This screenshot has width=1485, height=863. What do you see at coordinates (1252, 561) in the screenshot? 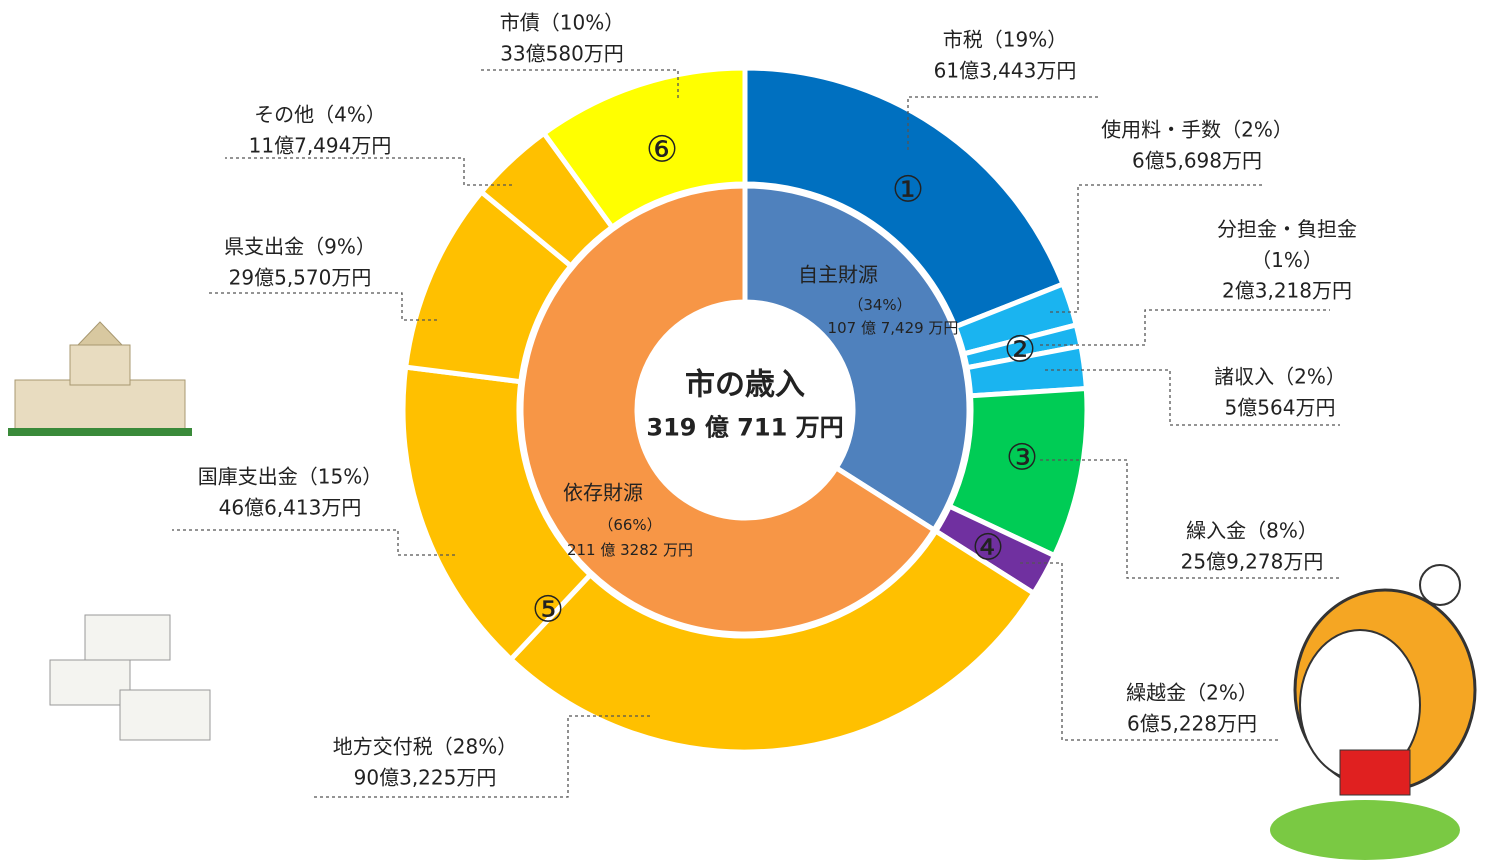
I see `amount-label: 25億9,278万円` at bounding box center [1252, 561].